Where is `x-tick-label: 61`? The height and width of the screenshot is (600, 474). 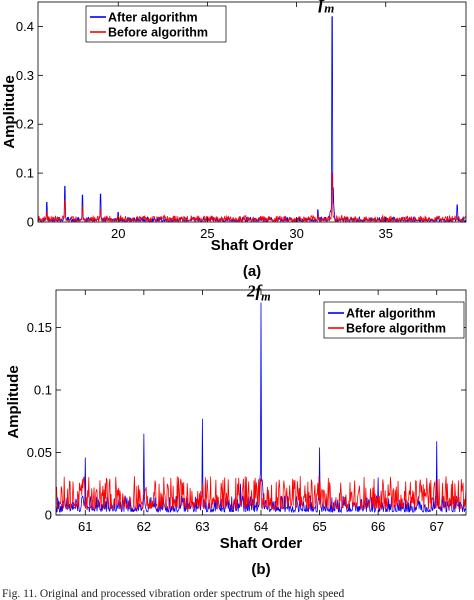 x-tick-label: 61 is located at coordinates (85, 526).